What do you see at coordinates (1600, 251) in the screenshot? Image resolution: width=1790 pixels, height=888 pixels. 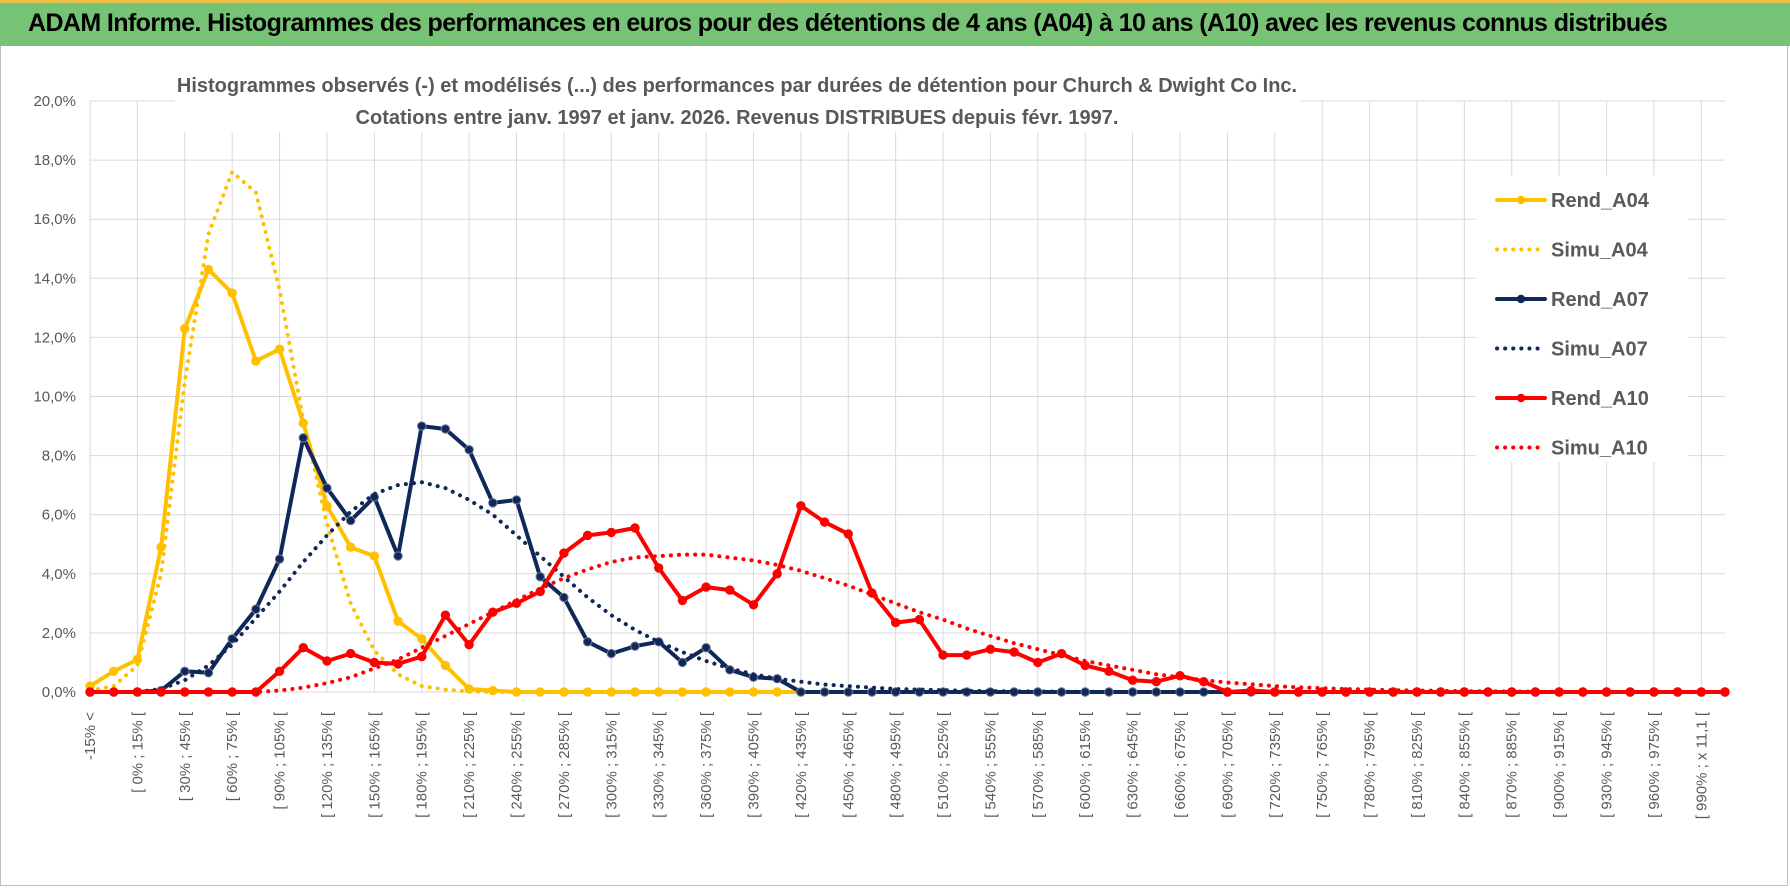 I see `legend-label: Simu_A04` at bounding box center [1600, 251].